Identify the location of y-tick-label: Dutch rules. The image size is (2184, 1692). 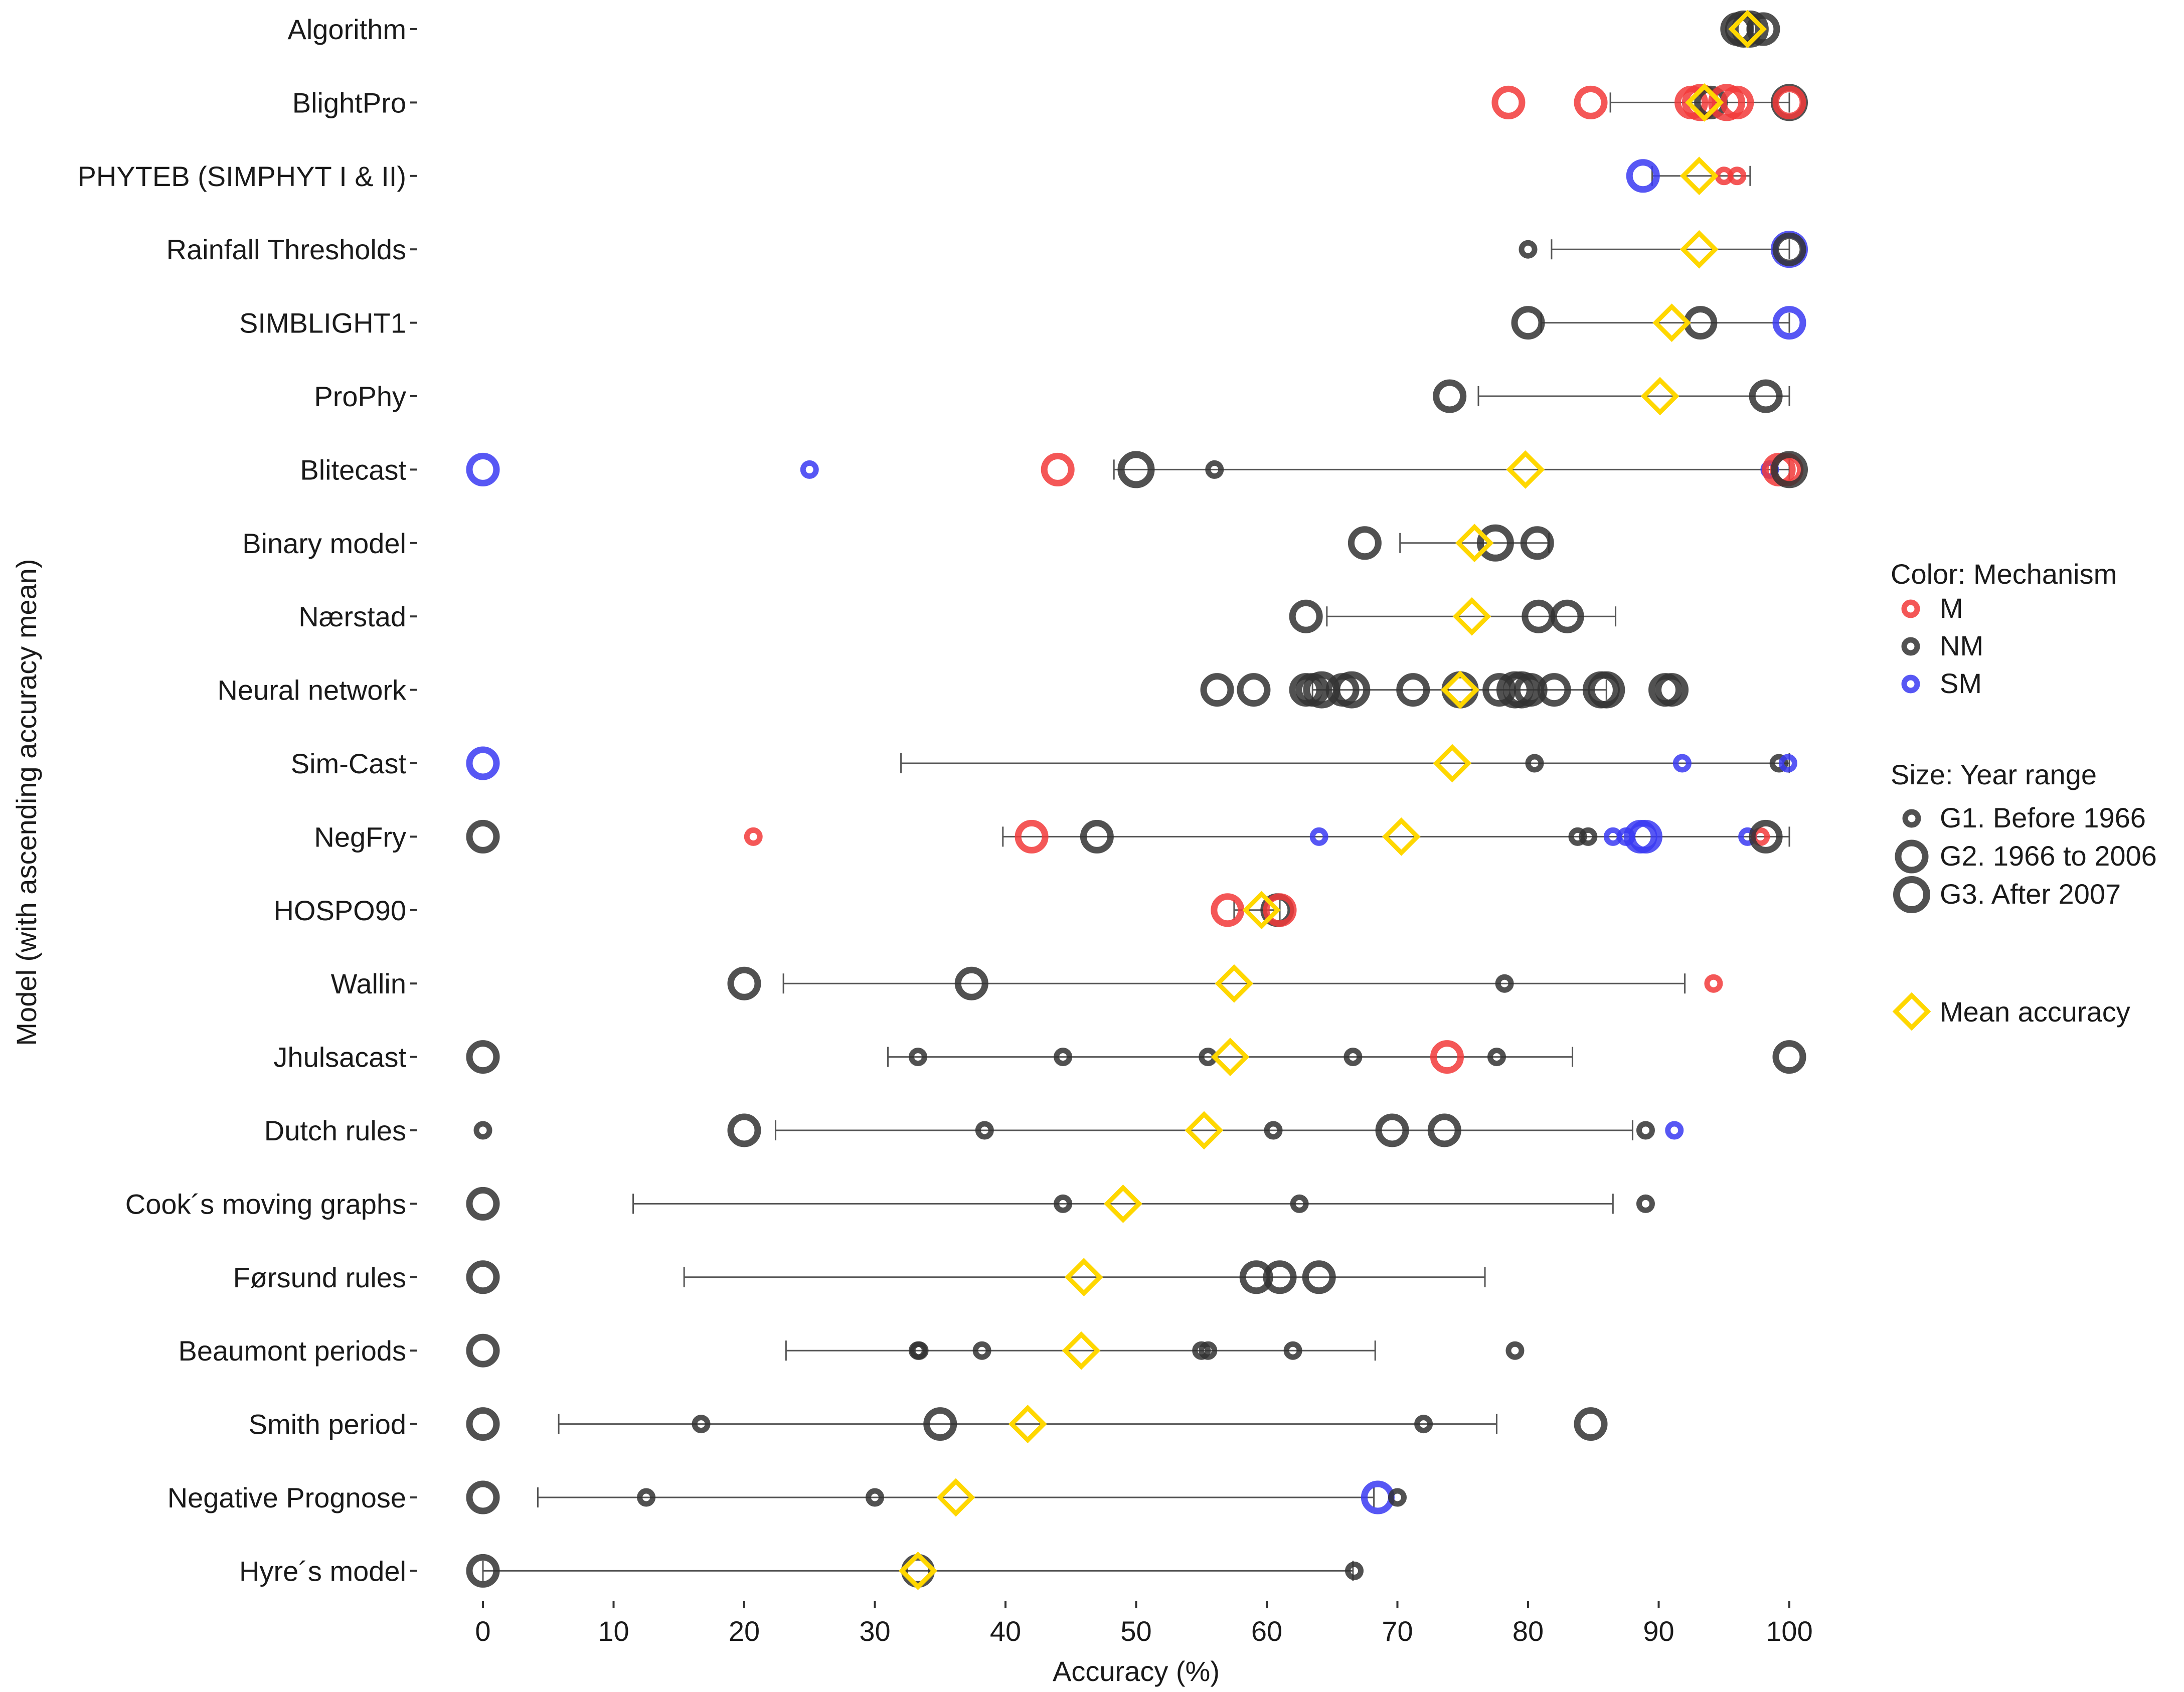
(335, 1130).